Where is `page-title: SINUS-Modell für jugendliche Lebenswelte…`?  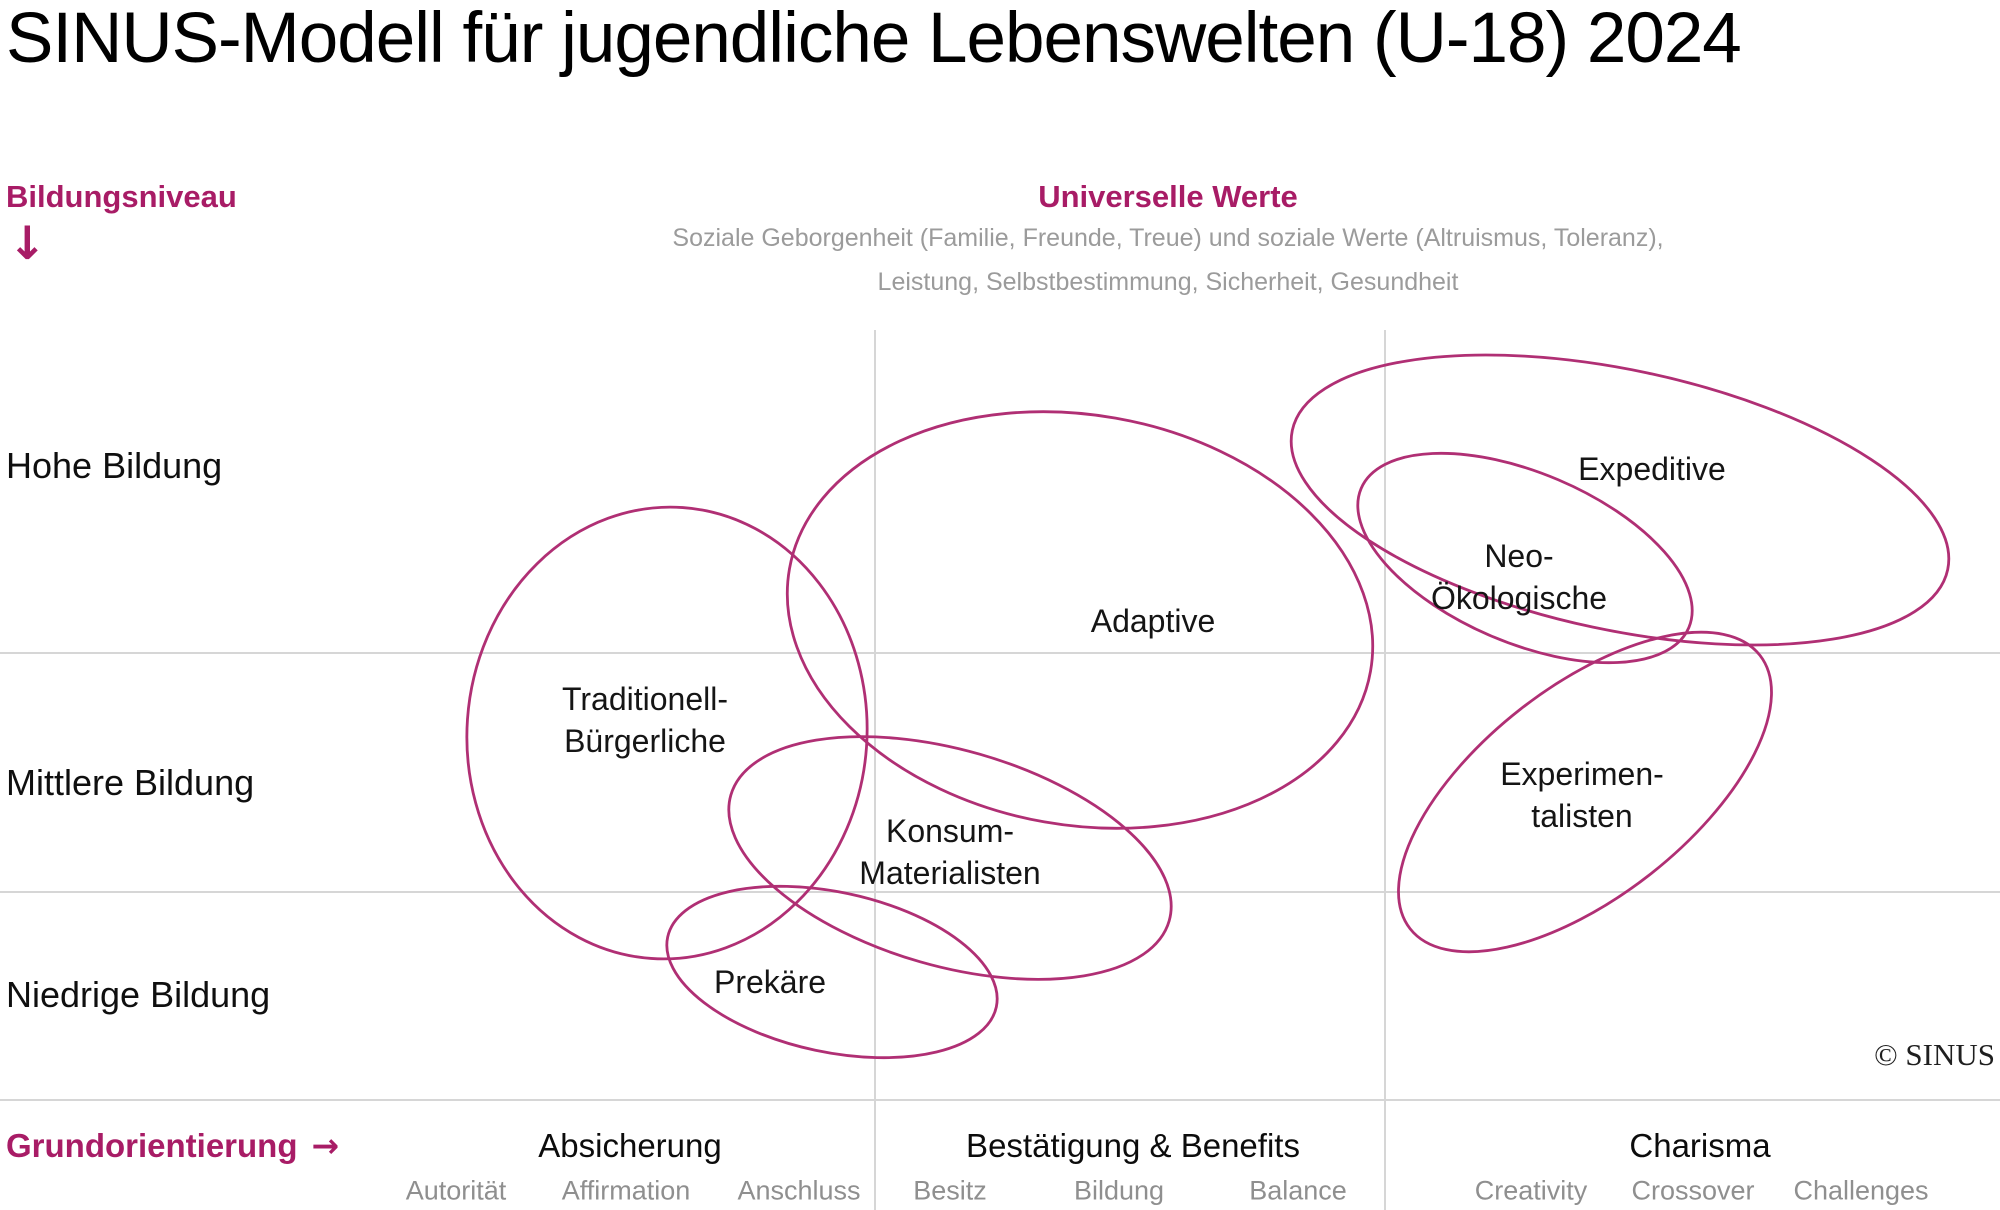 page-title: SINUS-Modell für jugendliche Lebenswelte… is located at coordinates (874, 39).